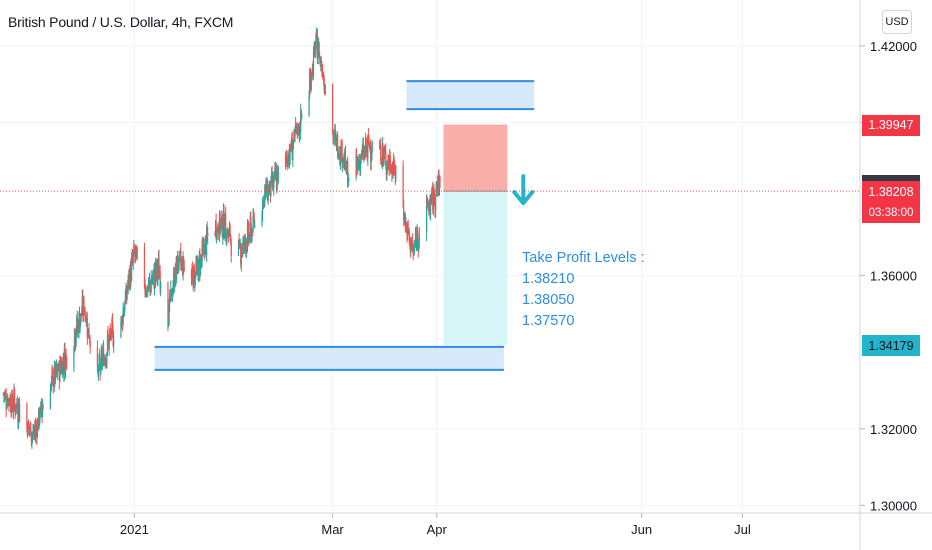 The width and height of the screenshot is (932, 550). What do you see at coordinates (489, 235) in the screenshot?
I see `short-position-layer` at bounding box center [489, 235].